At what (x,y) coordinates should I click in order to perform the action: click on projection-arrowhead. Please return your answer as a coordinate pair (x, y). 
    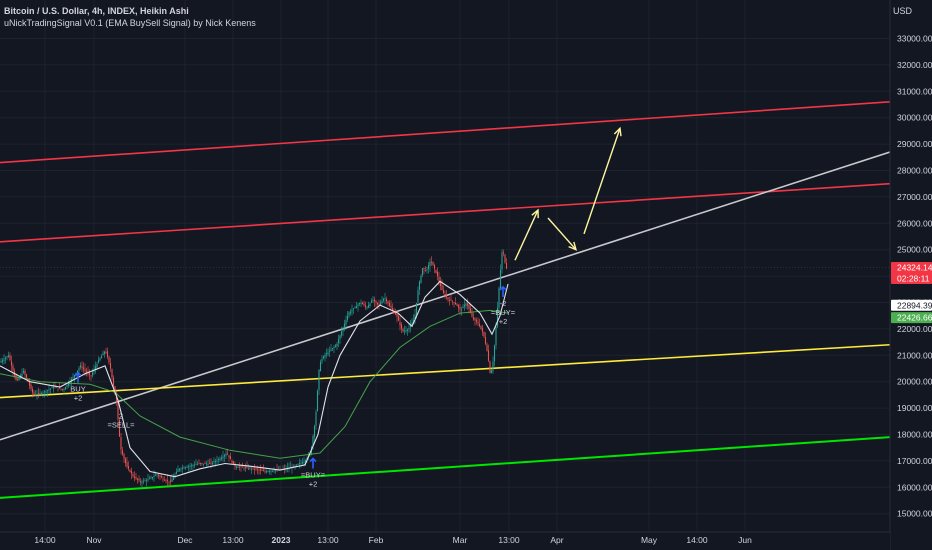
    Looking at the image, I should click on (535, 213).